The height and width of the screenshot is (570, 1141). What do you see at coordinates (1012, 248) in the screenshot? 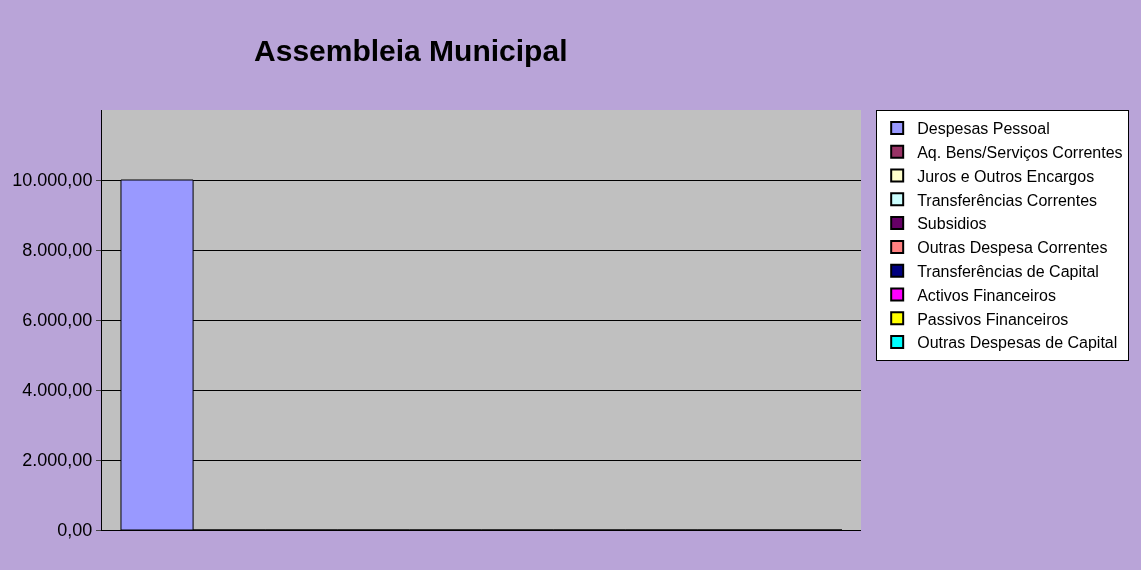
I see `legend-label: Outras Despesa Correntes` at bounding box center [1012, 248].